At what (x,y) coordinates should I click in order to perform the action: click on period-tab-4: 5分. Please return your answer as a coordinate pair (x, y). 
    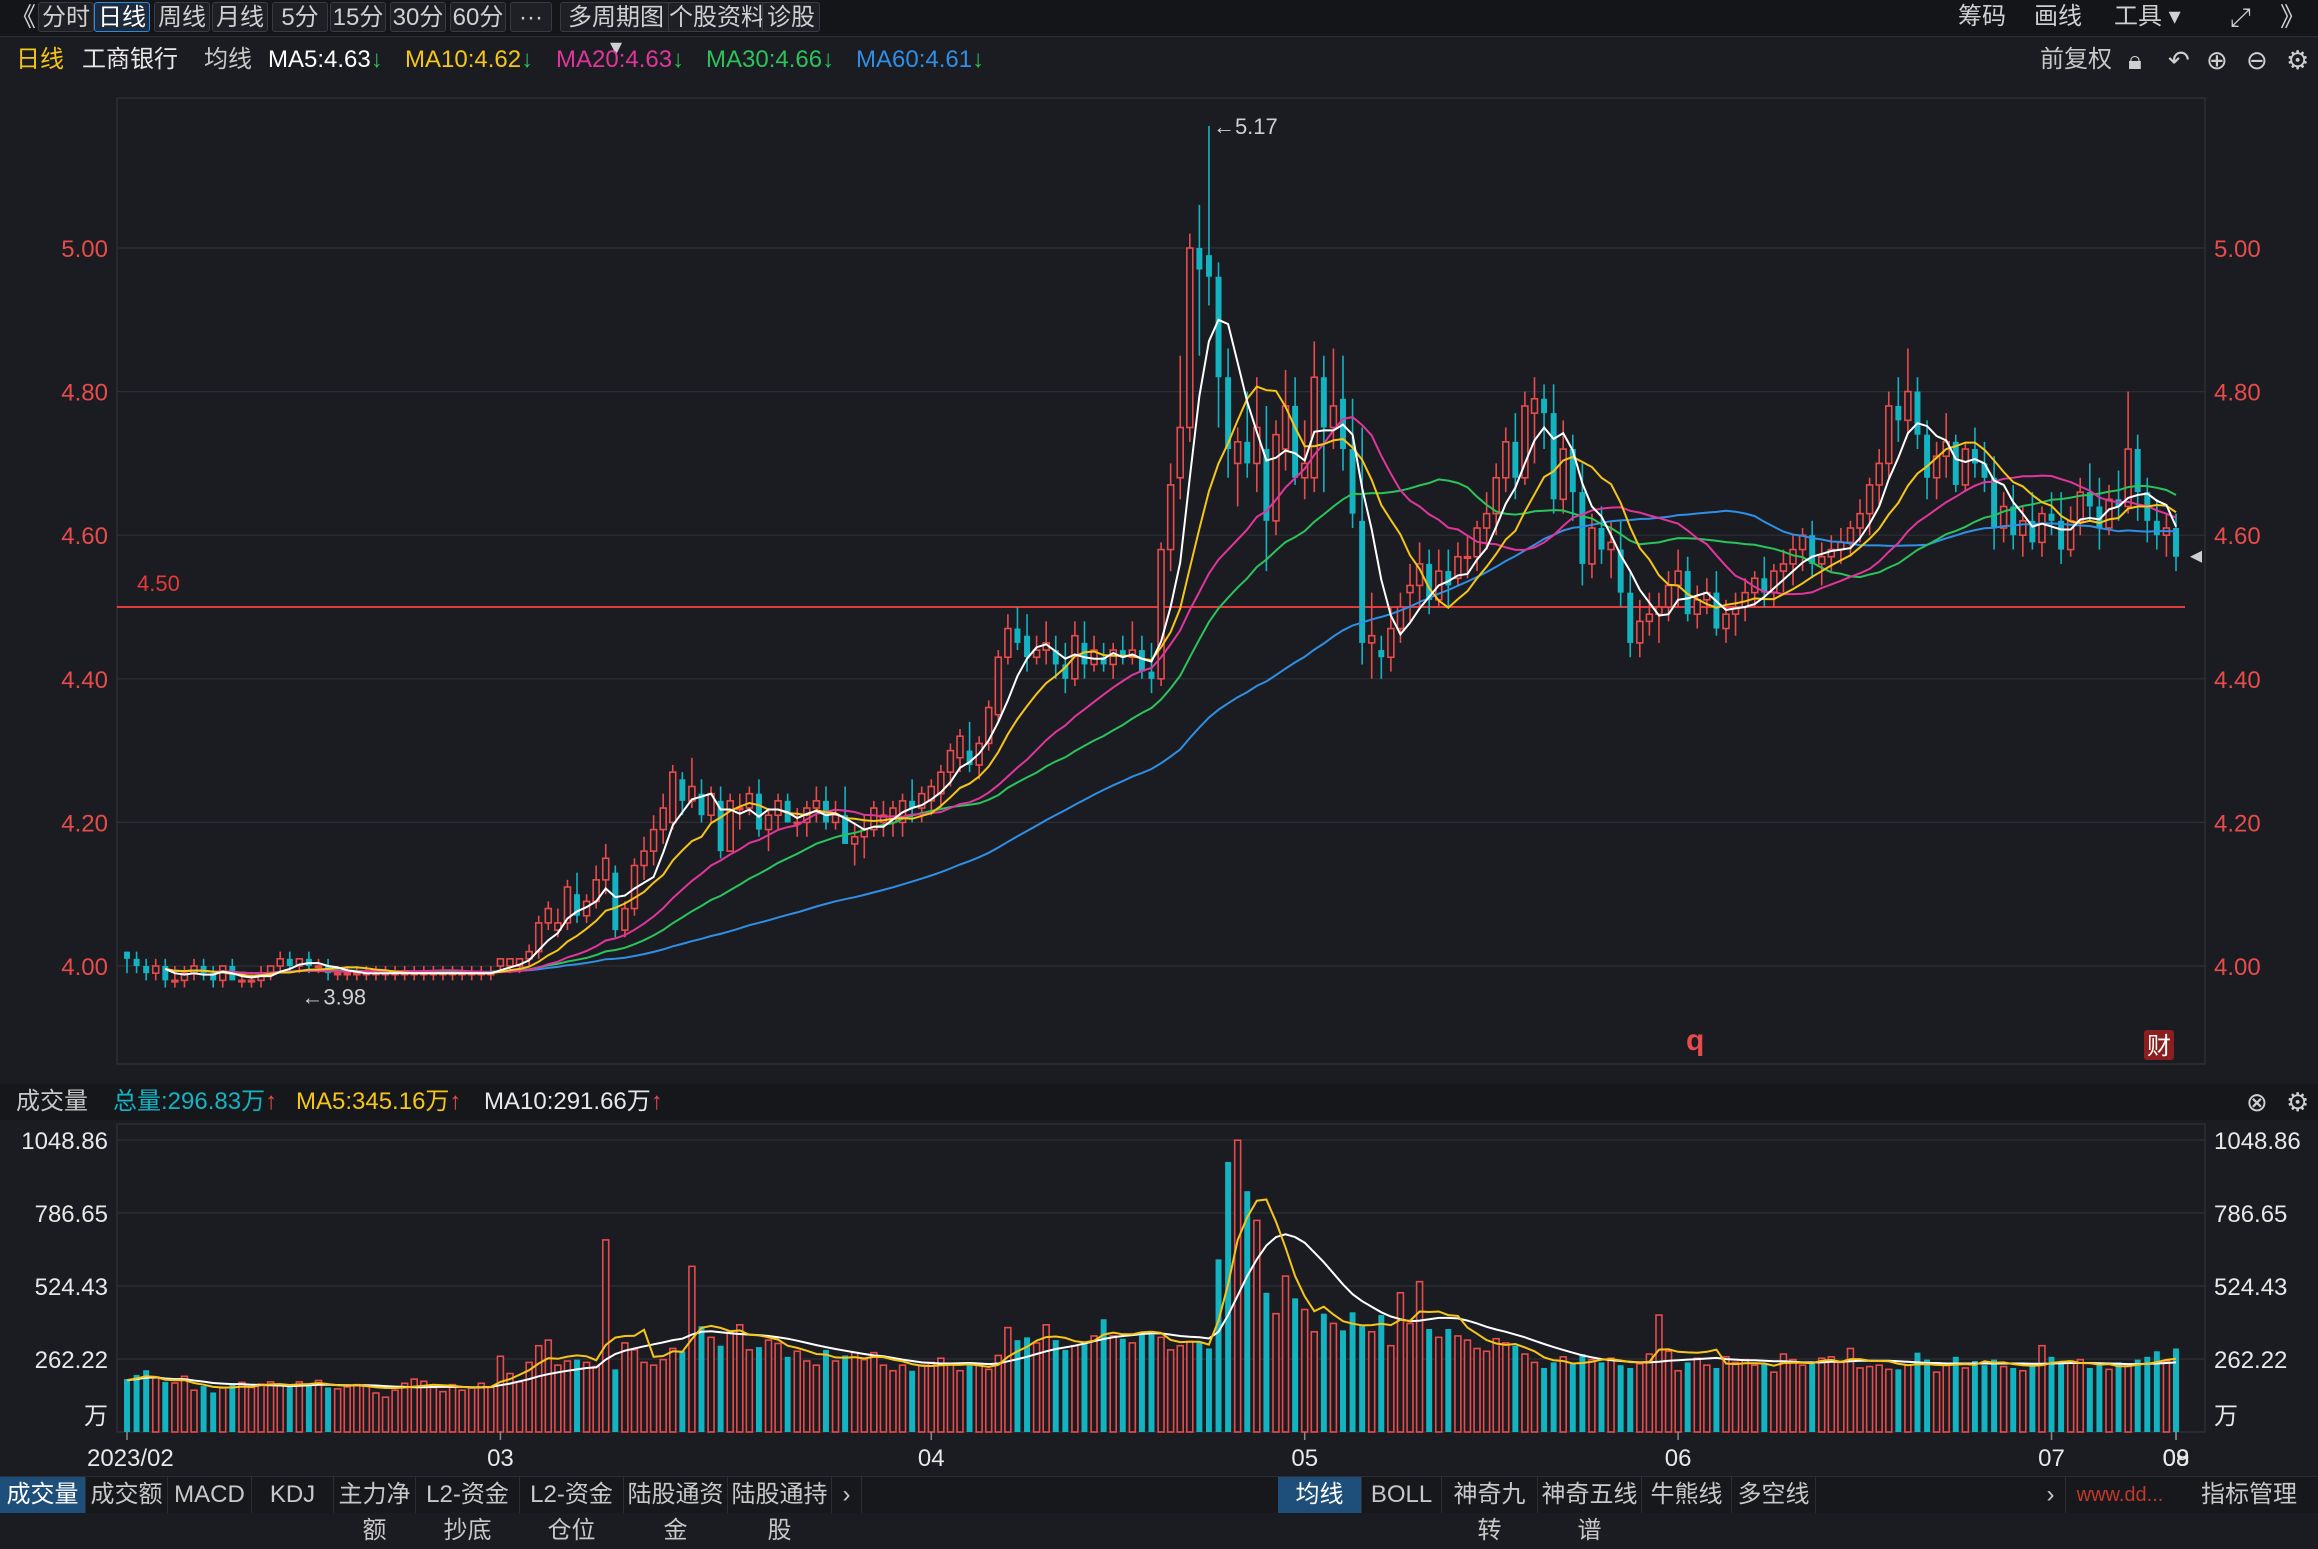
    Looking at the image, I should click on (300, 17).